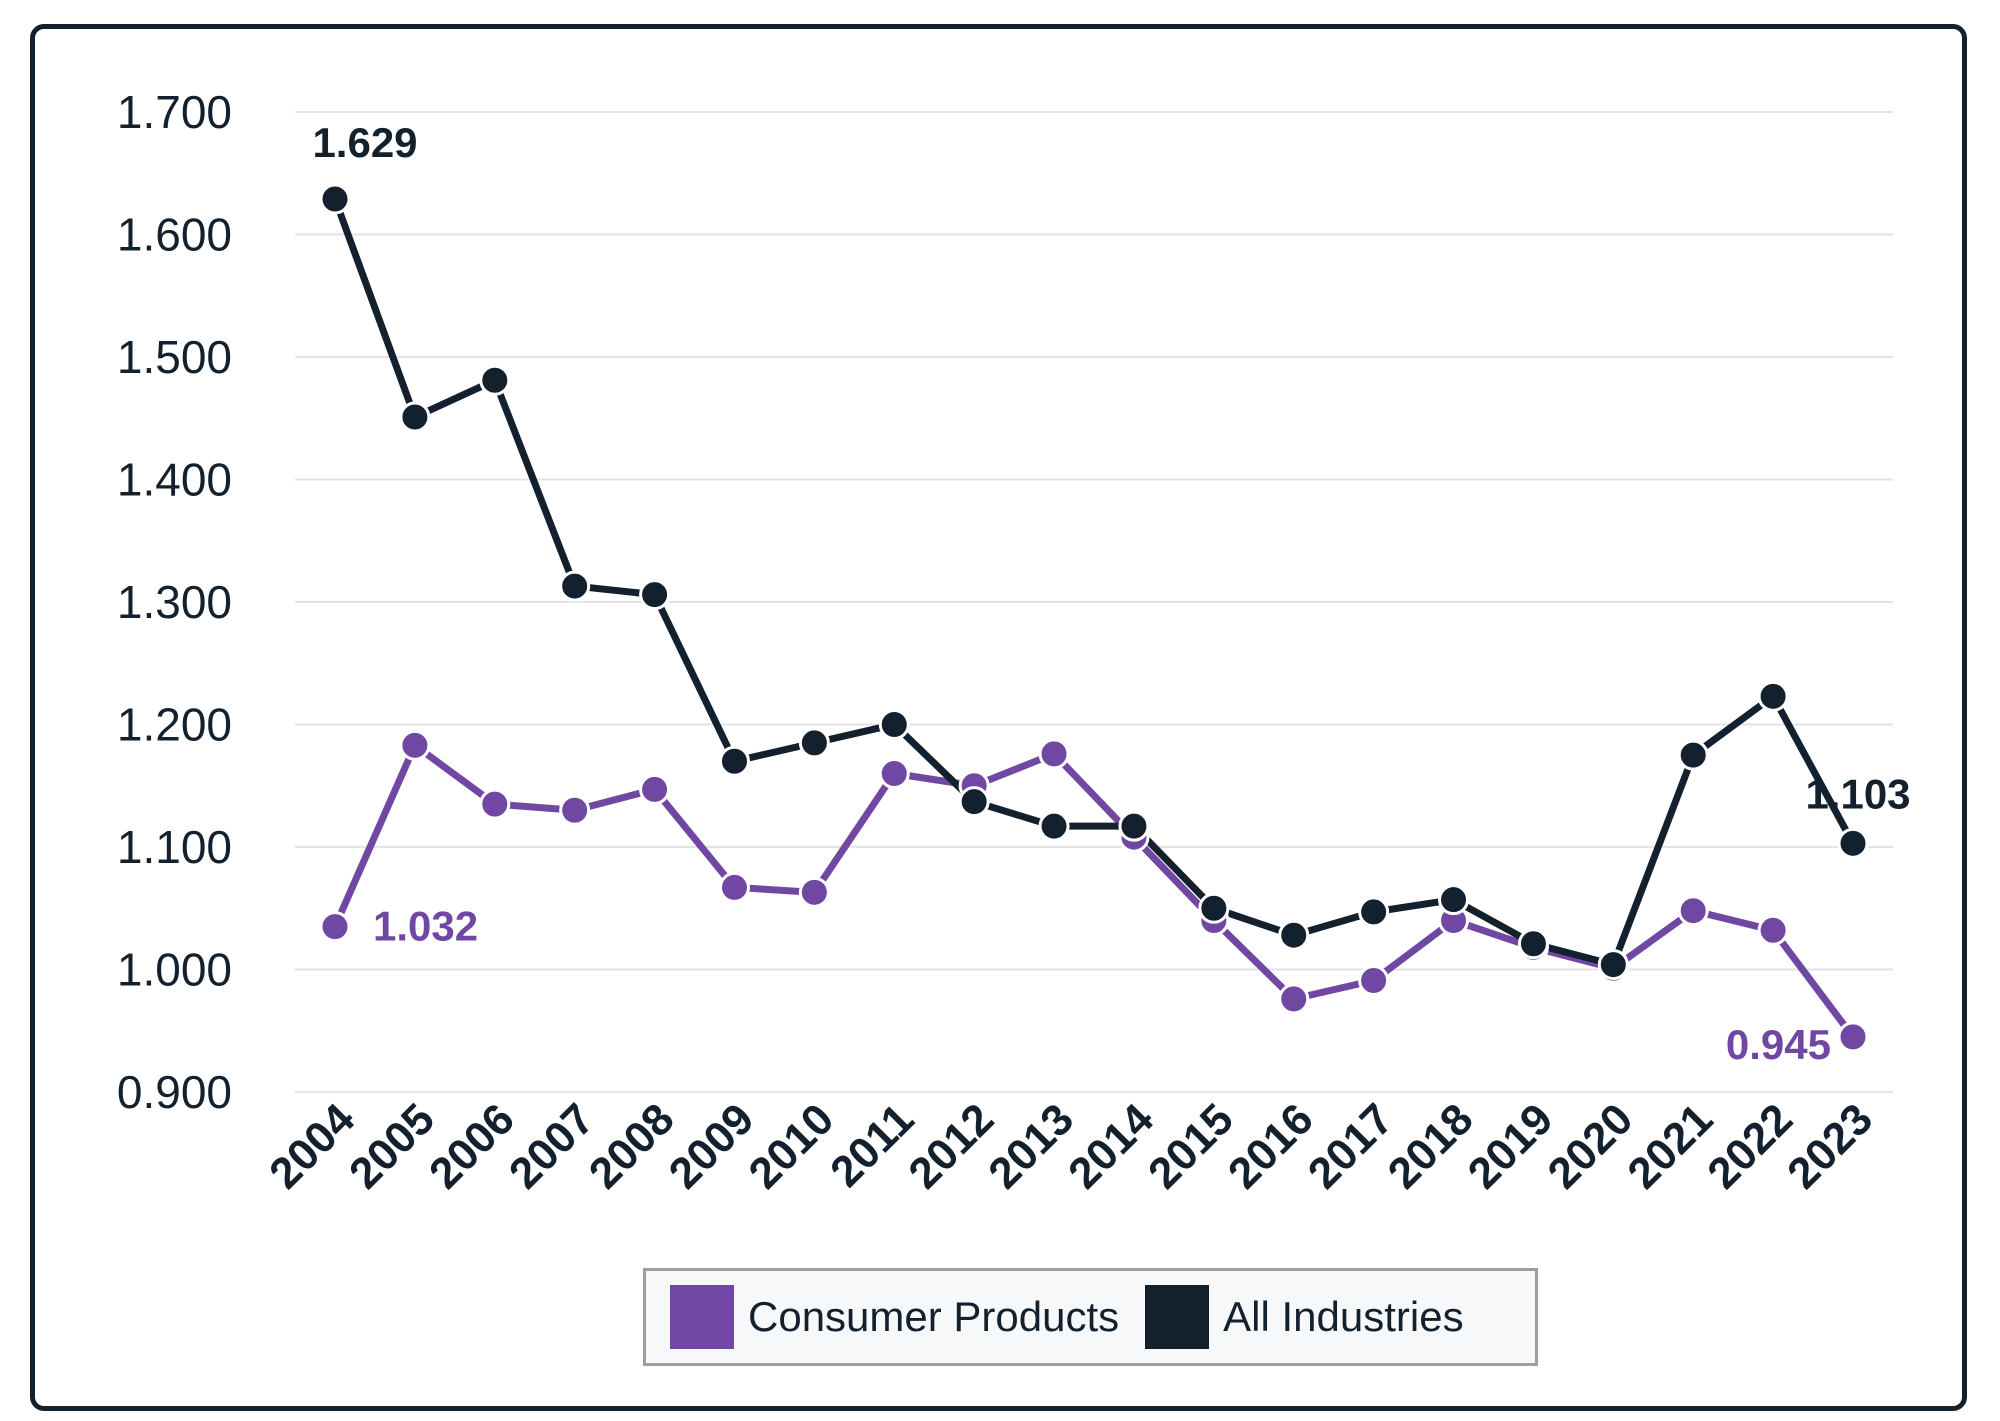 Image resolution: width=2000 pixels, height=1421 pixels. What do you see at coordinates (1031, 1146) in the screenshot?
I see `x-tick-label: 2013` at bounding box center [1031, 1146].